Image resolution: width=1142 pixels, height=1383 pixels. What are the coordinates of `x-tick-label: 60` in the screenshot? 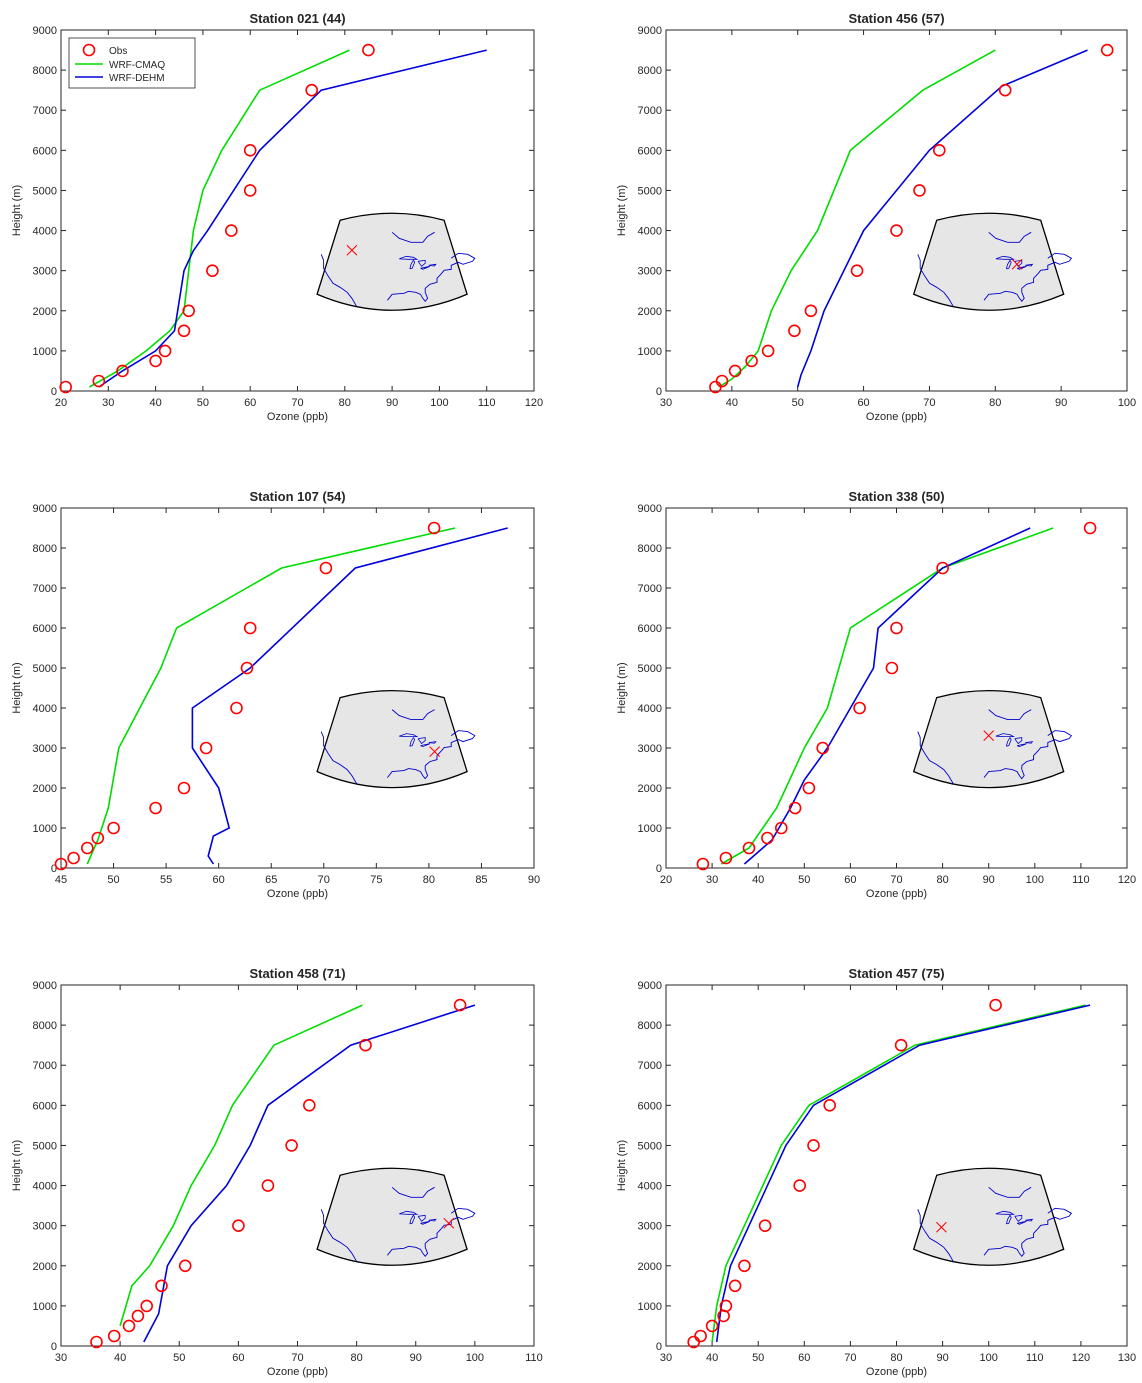 It's located at (250, 403).